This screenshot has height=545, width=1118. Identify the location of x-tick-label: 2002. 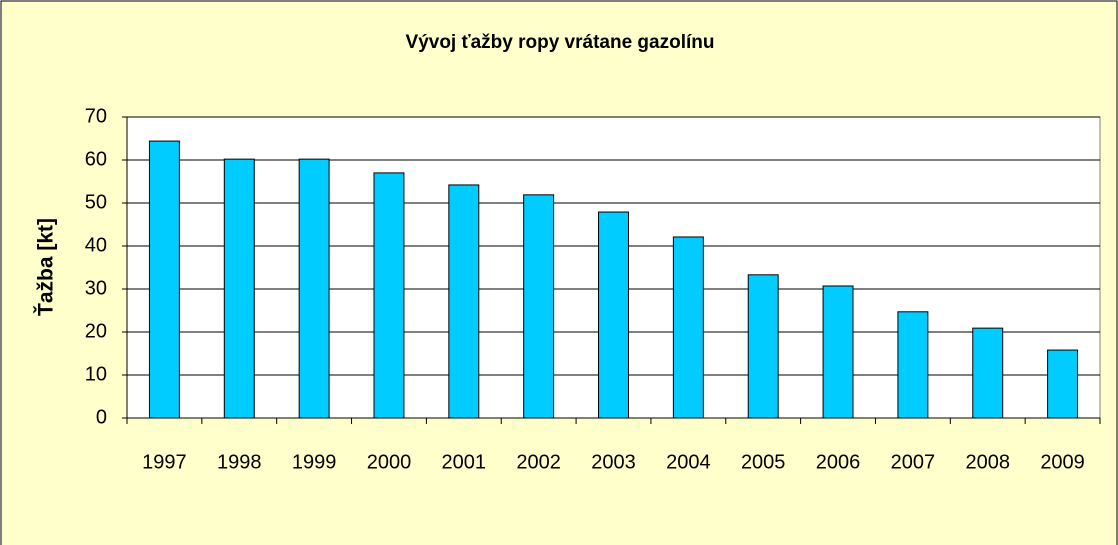
(538, 462).